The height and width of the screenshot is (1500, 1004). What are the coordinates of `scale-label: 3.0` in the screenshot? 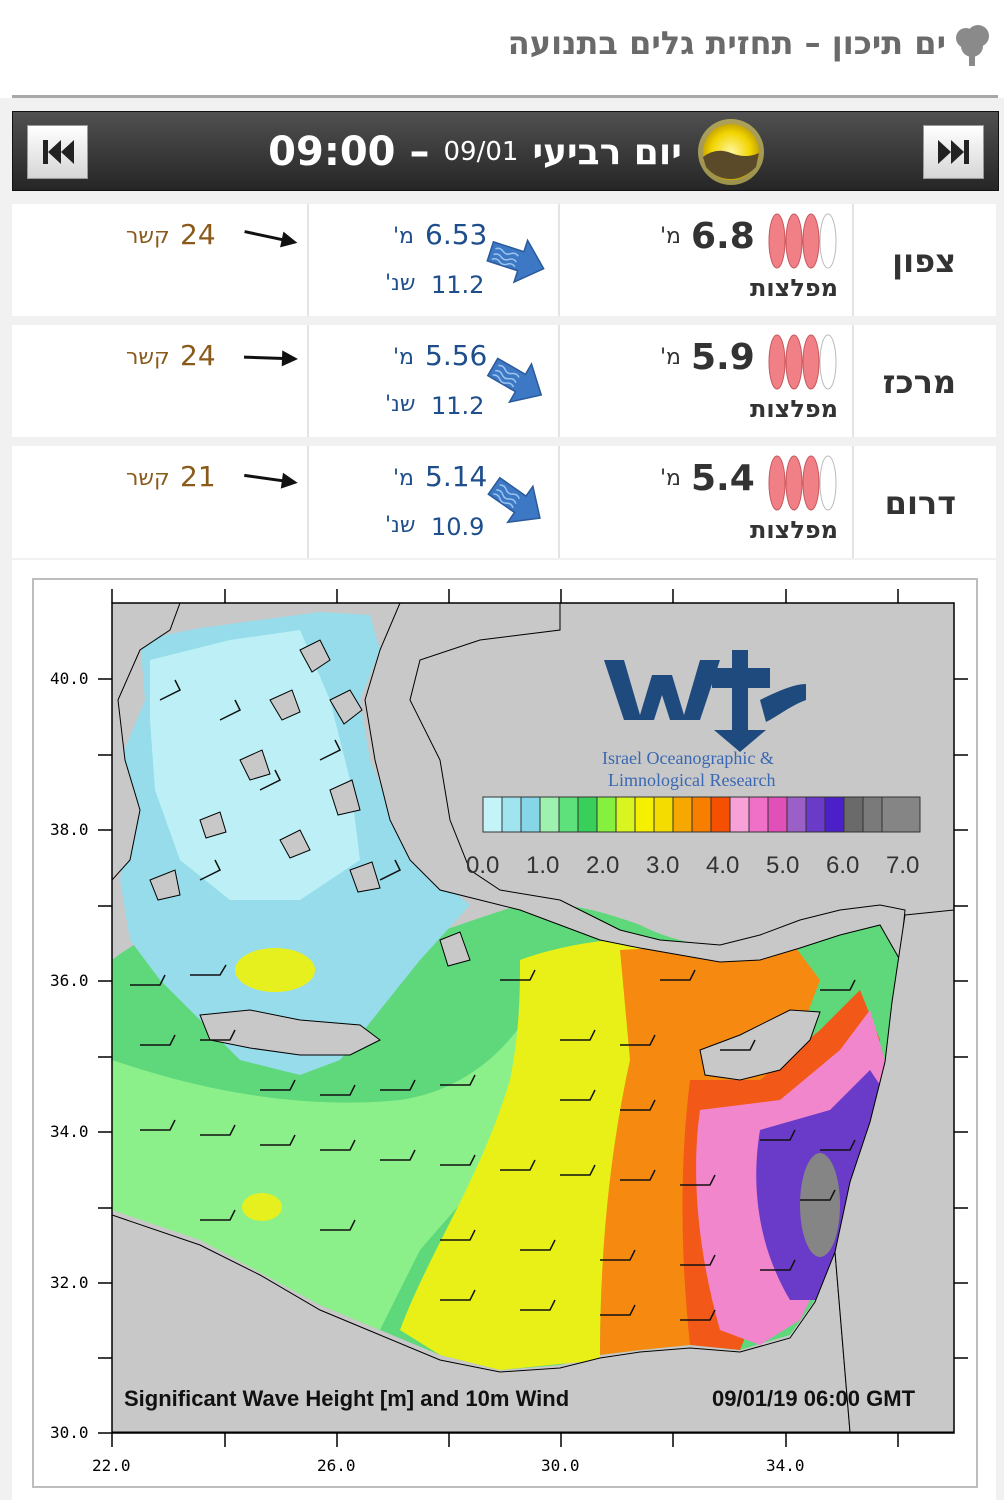 It's located at (663, 865).